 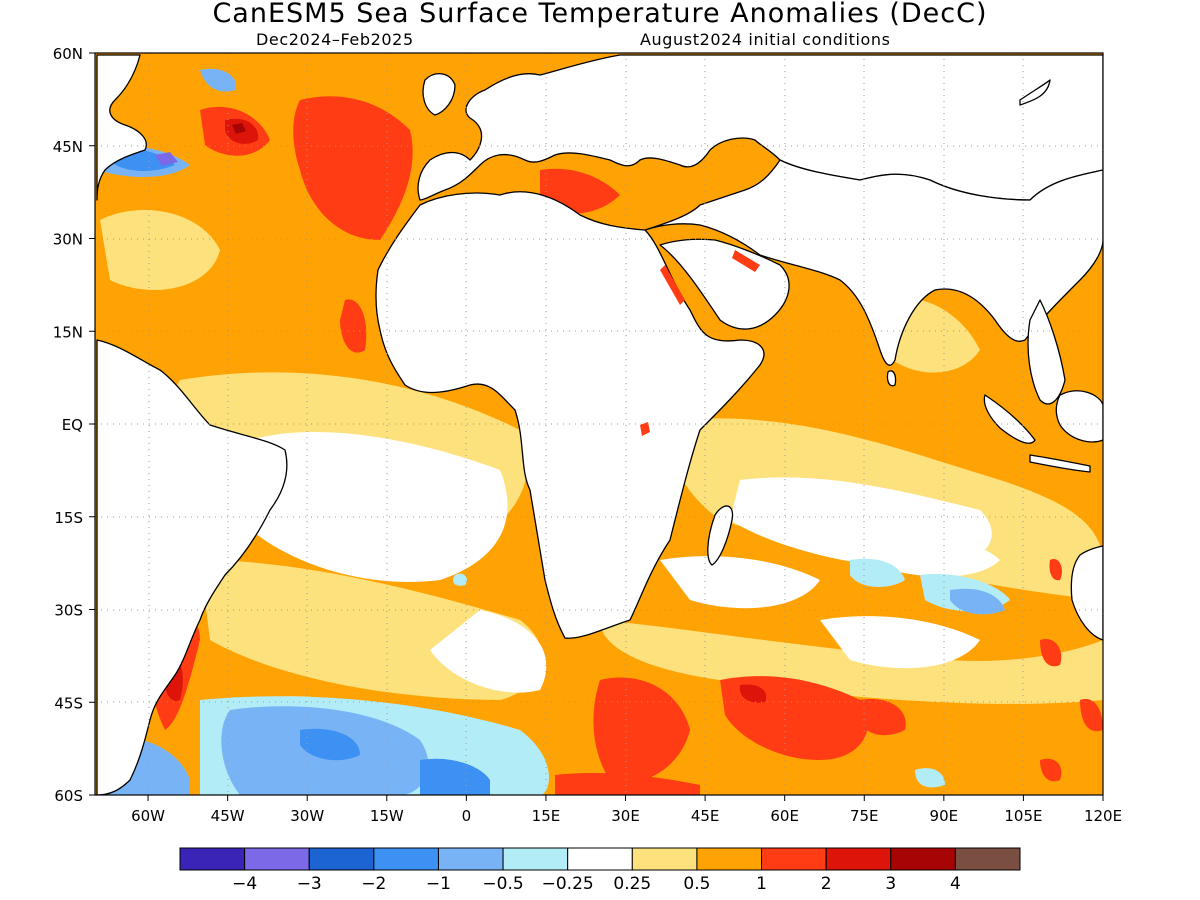 What do you see at coordinates (891, 378) in the screenshot?
I see `sri-lanka` at bounding box center [891, 378].